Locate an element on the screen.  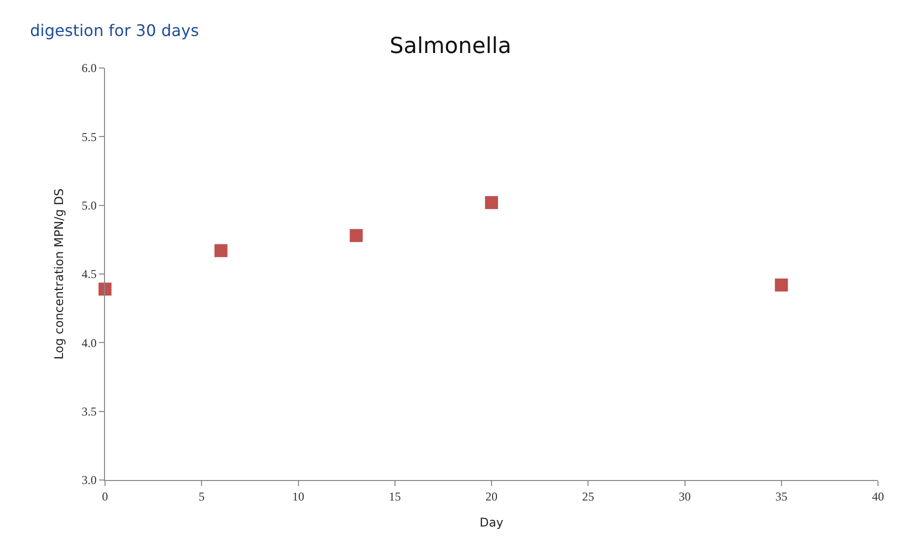
y-tick-label: 4.0 is located at coordinates (89, 343).